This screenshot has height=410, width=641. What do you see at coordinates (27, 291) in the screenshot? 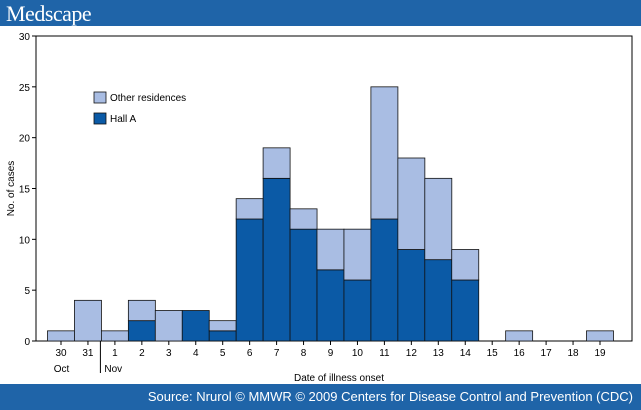
I see `y-tick-label: 5` at bounding box center [27, 291].